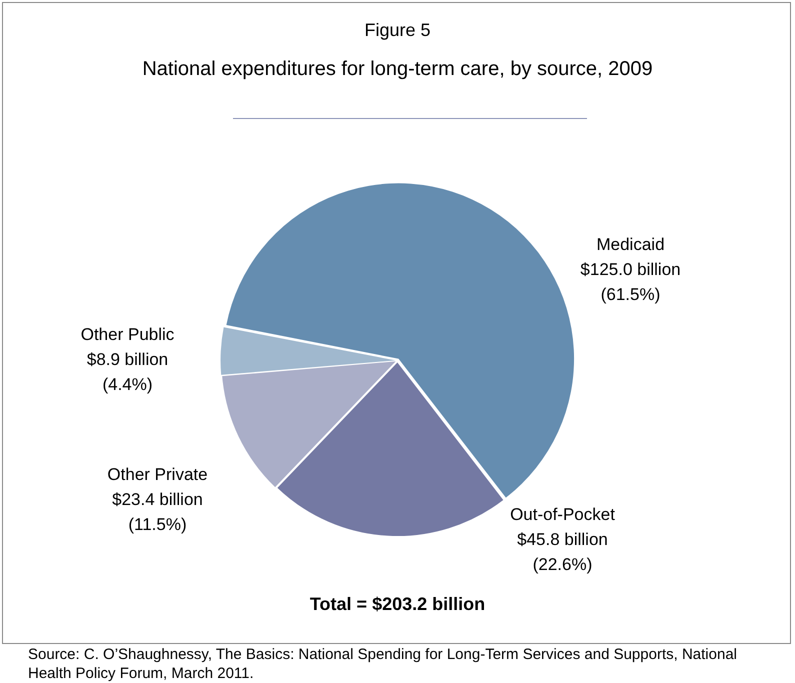 The height and width of the screenshot is (683, 795). Describe the element at coordinates (127, 372) in the screenshot. I see `data-label: $8.9 billion (4.4%)` at that location.